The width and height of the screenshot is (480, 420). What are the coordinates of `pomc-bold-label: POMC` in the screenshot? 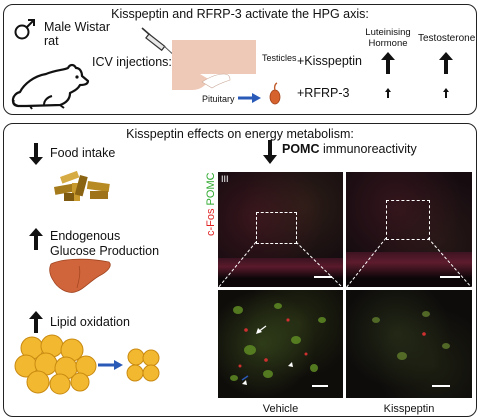 It's located at (301, 149).